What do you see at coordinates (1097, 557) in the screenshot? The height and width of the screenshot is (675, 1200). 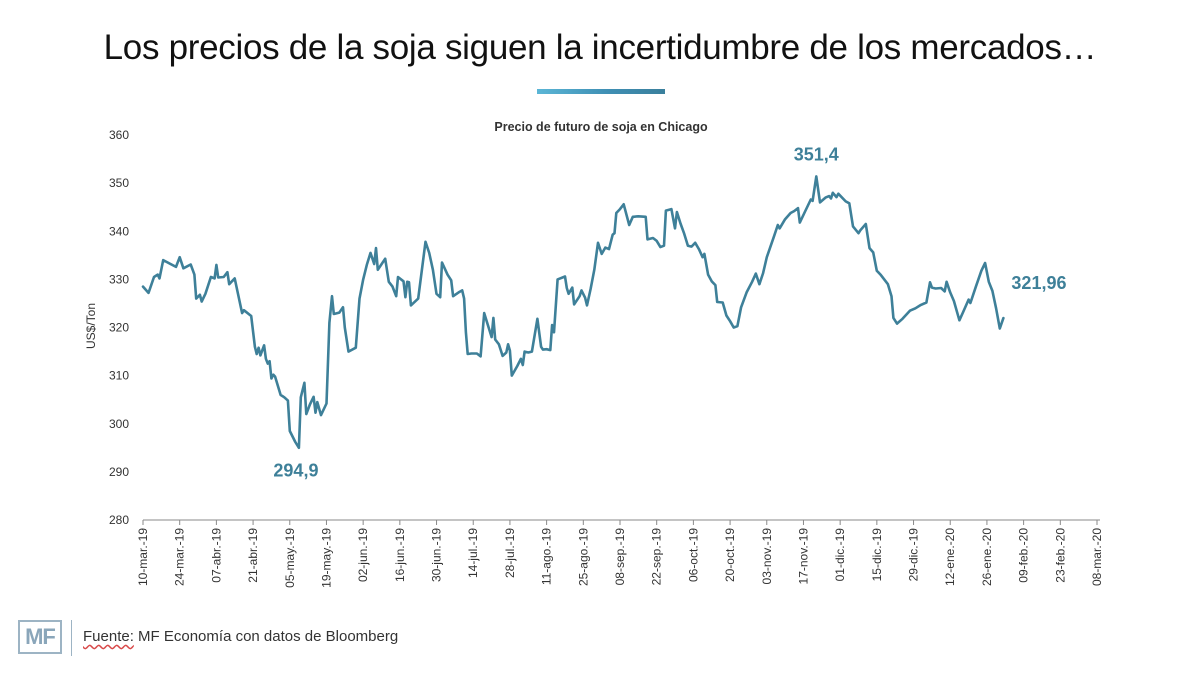 I see `x-tick-label: 08-mar.-20` at bounding box center [1097, 557].